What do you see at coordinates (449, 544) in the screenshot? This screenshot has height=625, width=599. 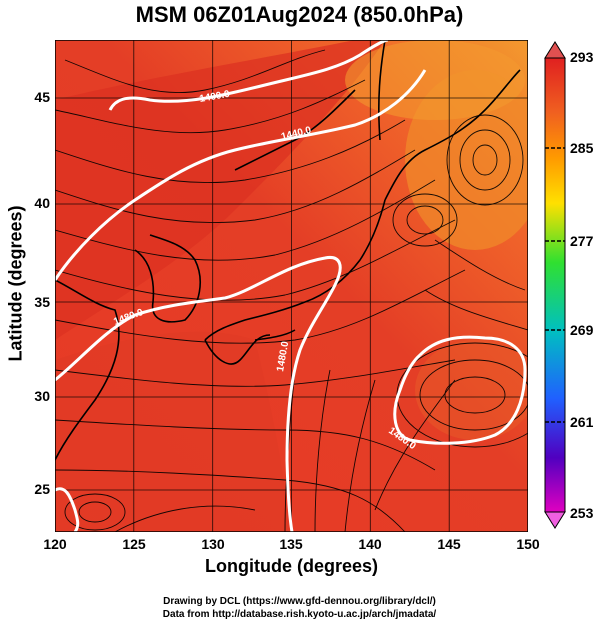 I see `x-tick-label: 145` at bounding box center [449, 544].